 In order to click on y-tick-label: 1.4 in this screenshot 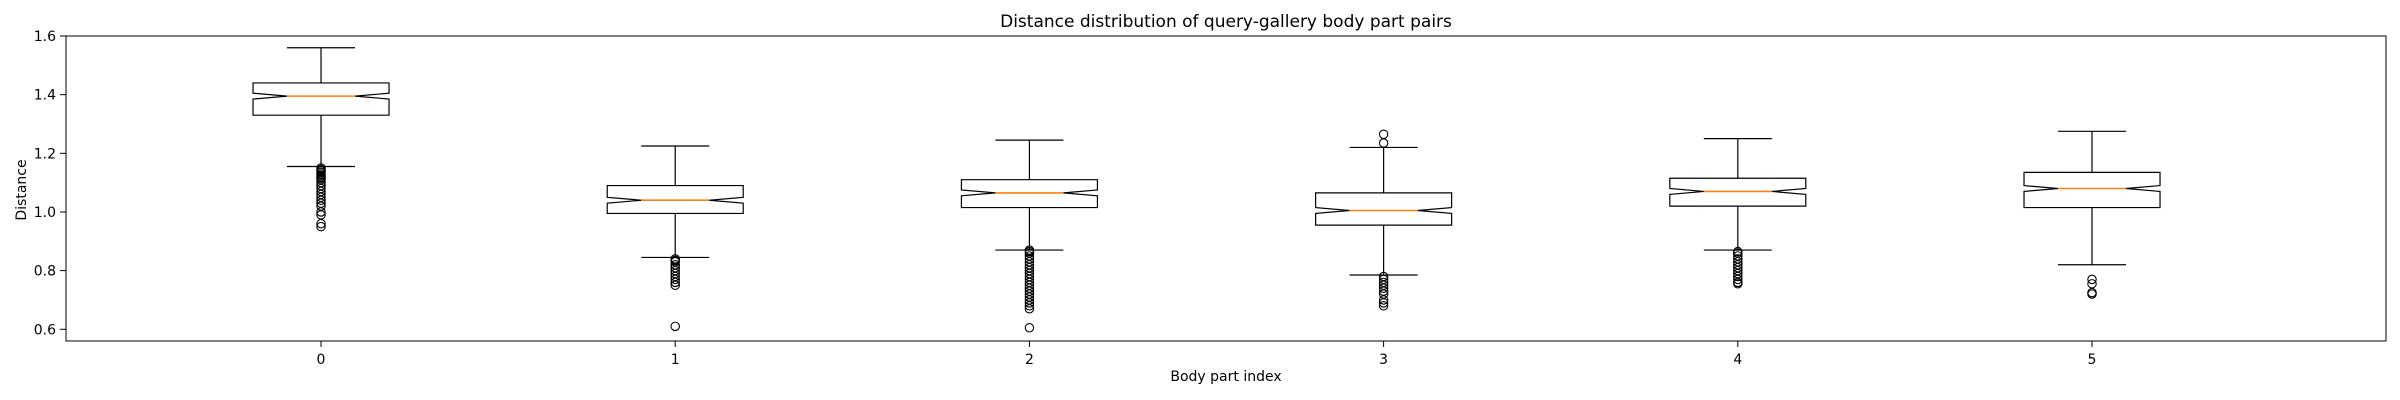, I will do `click(45, 96)`.